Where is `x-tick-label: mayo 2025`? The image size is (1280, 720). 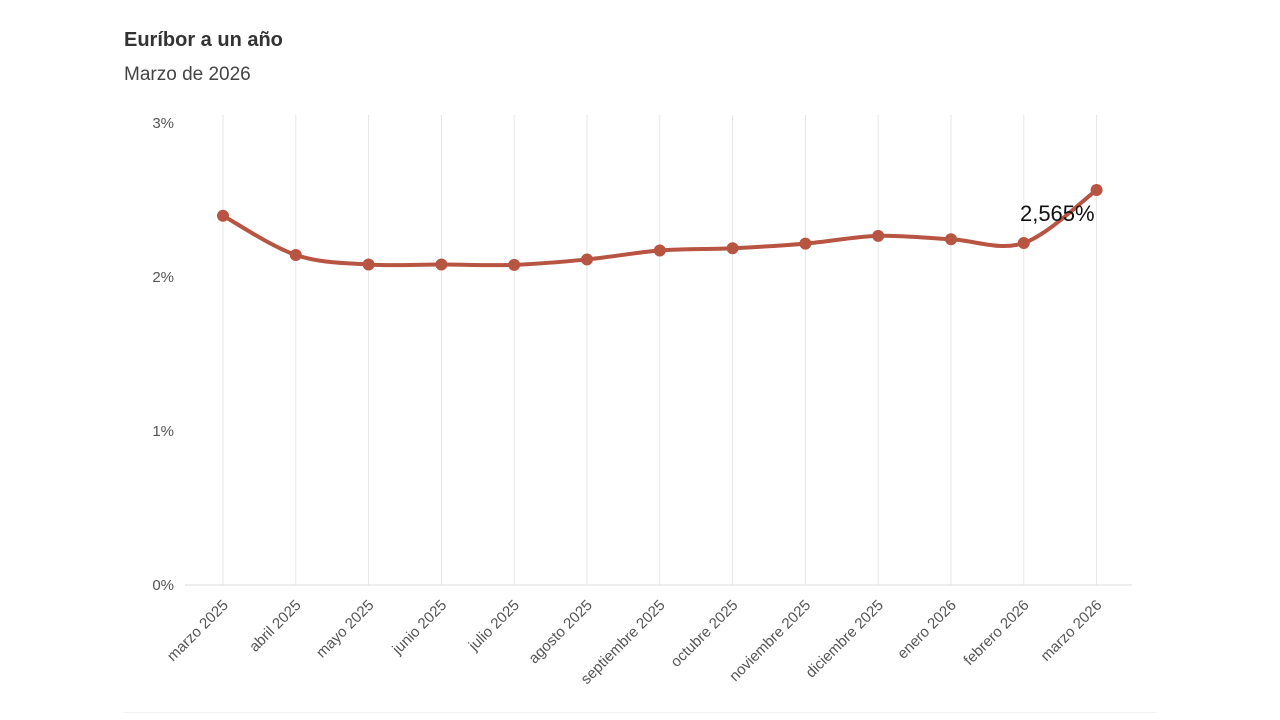
x-tick-label: mayo 2025 is located at coordinates (345, 629).